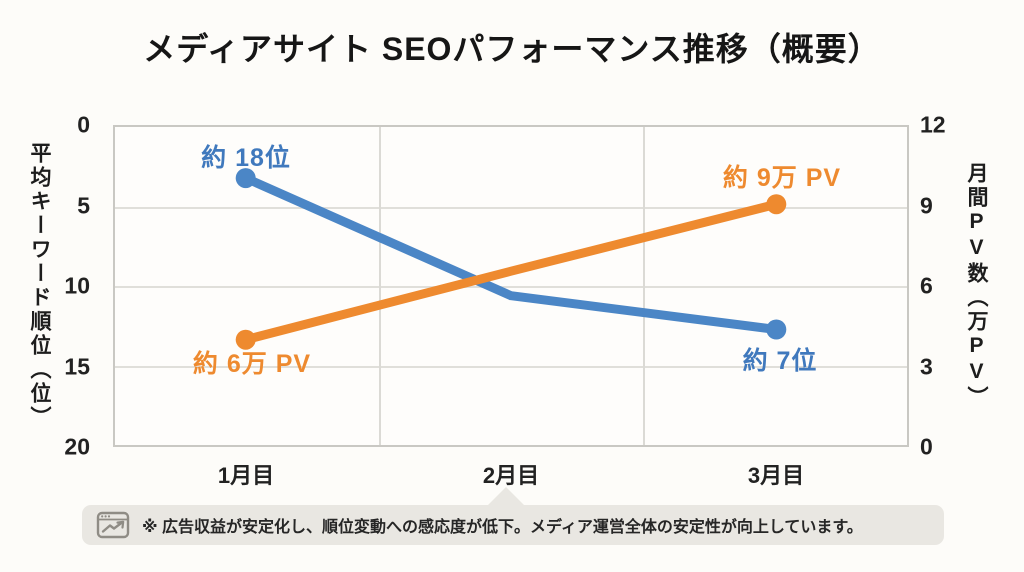 Image resolution: width=1024 pixels, height=572 pixels. What do you see at coordinates (252, 364) in the screenshot?
I see `annotation-pv-month1: 約 6万 PV` at bounding box center [252, 364].